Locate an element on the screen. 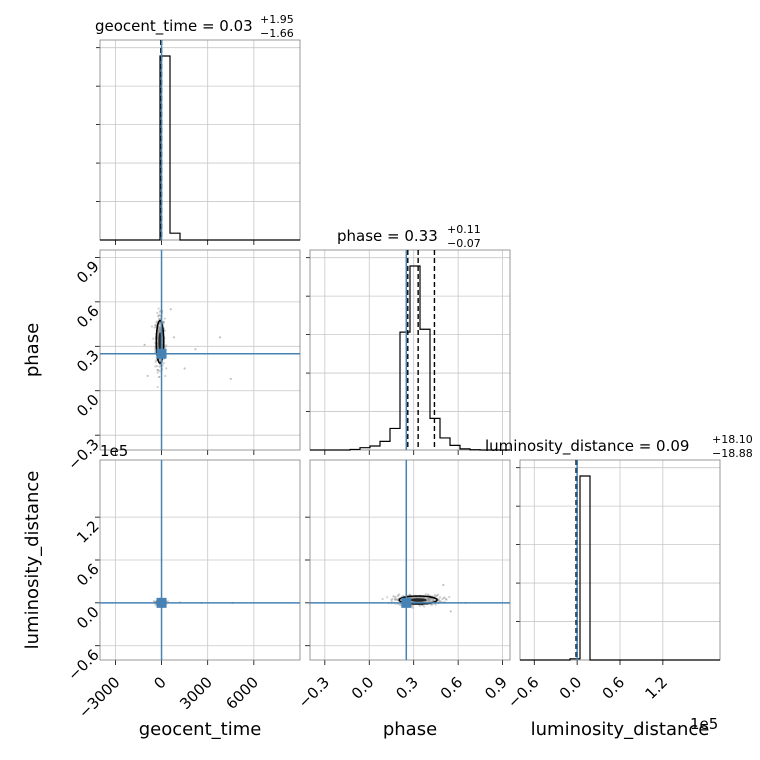 The height and width of the screenshot is (760, 760). scatter-lumdist-phase-xtick-label: 0.6 is located at coordinates (452, 688).